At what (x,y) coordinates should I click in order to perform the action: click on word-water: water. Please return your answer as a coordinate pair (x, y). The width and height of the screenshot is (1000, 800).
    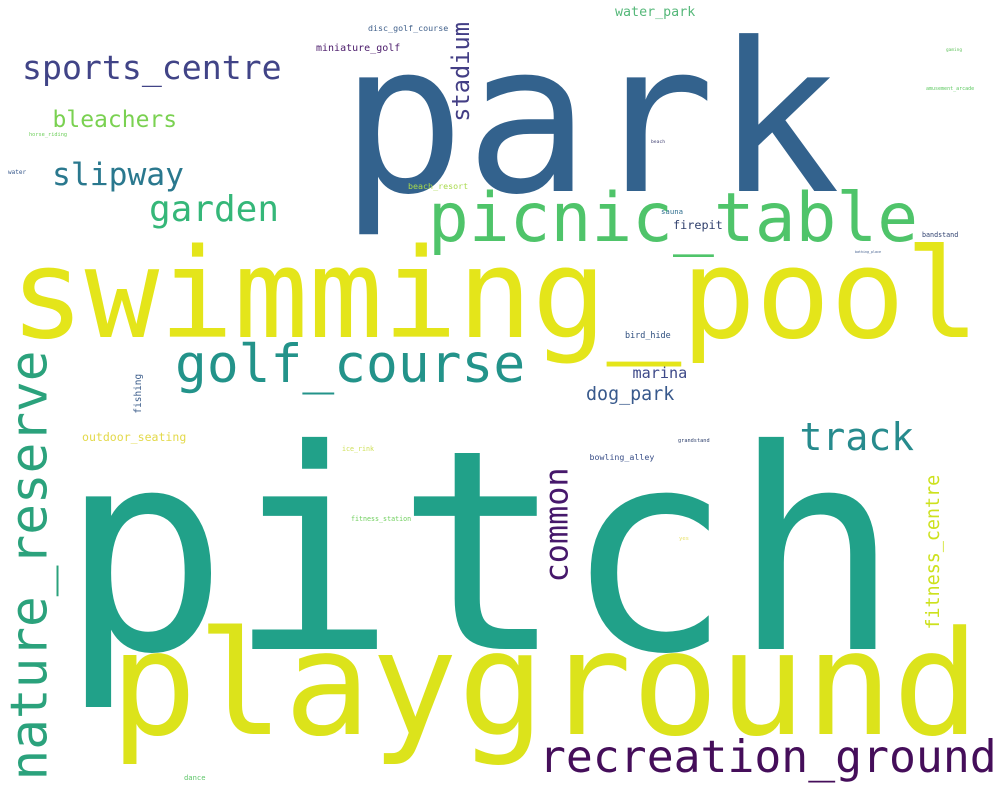
    Looking at the image, I should click on (17, 172).